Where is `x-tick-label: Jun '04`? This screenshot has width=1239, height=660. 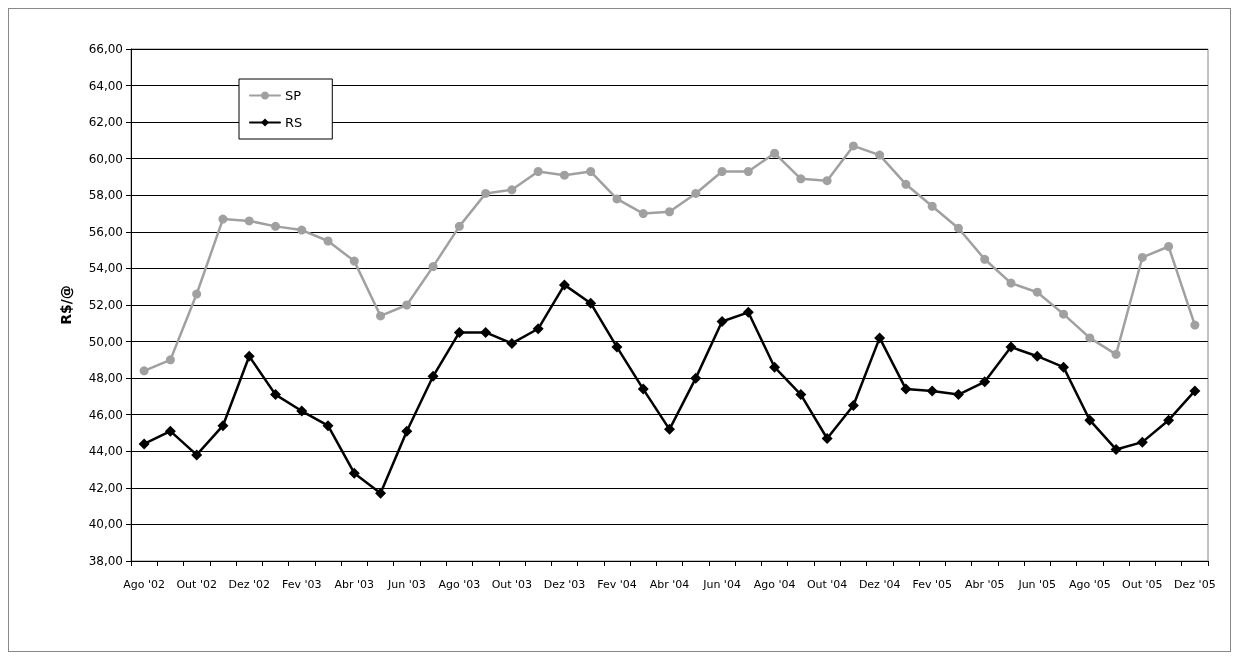
x-tick-label: Jun '04 is located at coordinates (721, 584).